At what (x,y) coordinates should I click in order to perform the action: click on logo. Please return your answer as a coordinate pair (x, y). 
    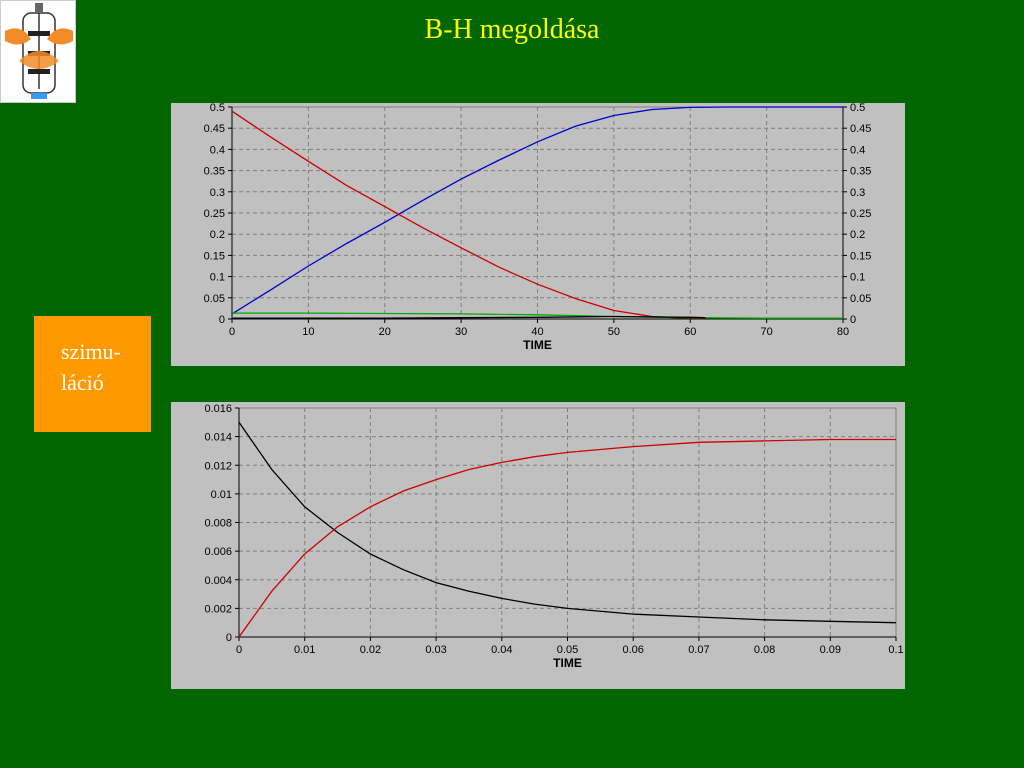
    Looking at the image, I should click on (38, 51).